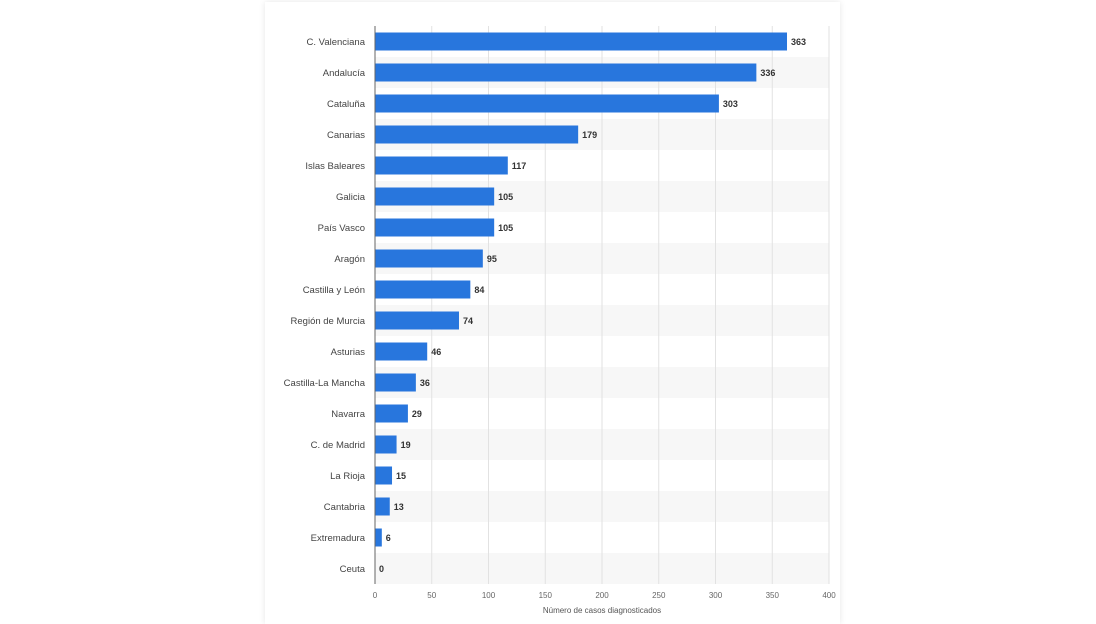 The width and height of the screenshot is (1096, 624). What do you see at coordinates (381, 569) in the screenshot?
I see `value-label: 0` at bounding box center [381, 569].